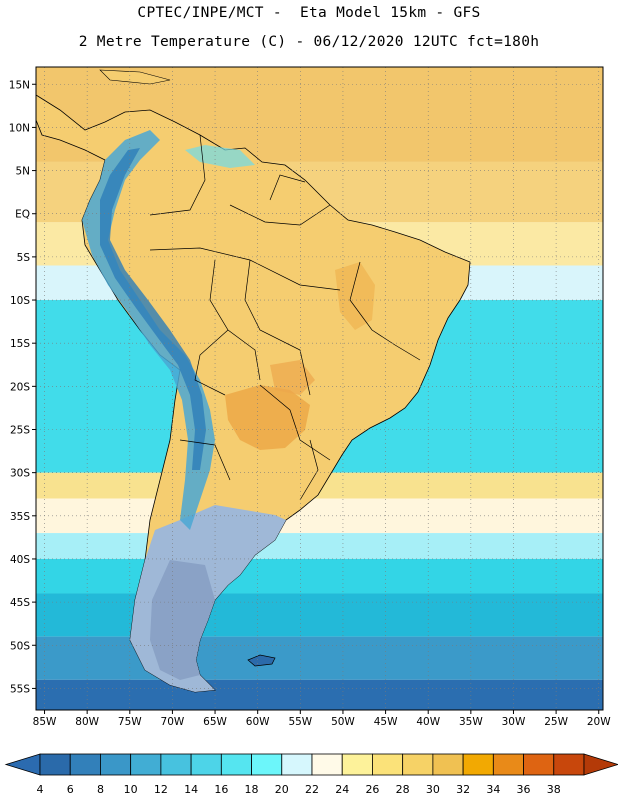 The image size is (618, 800). Describe the element at coordinates (355, 296) in the screenshot. I see `hot-core-central` at that location.